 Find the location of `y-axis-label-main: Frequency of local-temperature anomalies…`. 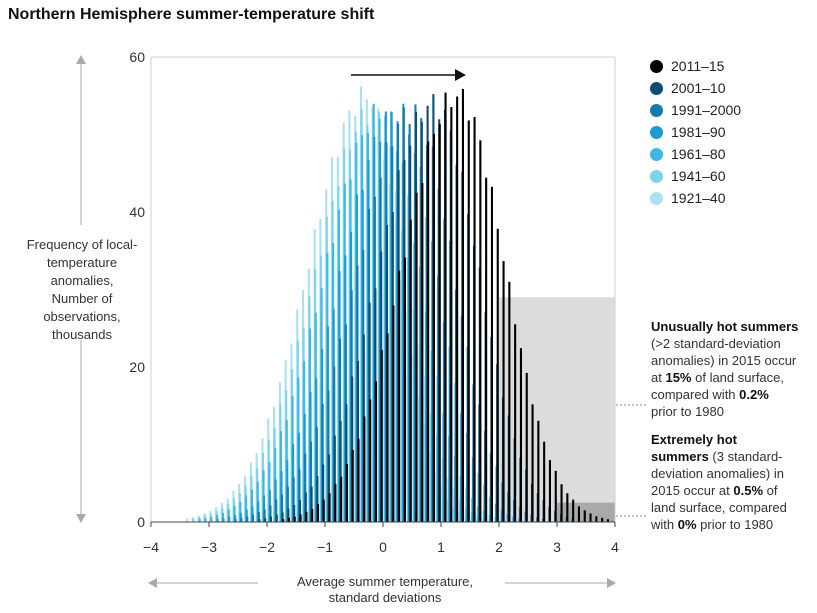

y-axis-label-main: Frequency of local-temperature anomalies… is located at coordinates (82, 262).